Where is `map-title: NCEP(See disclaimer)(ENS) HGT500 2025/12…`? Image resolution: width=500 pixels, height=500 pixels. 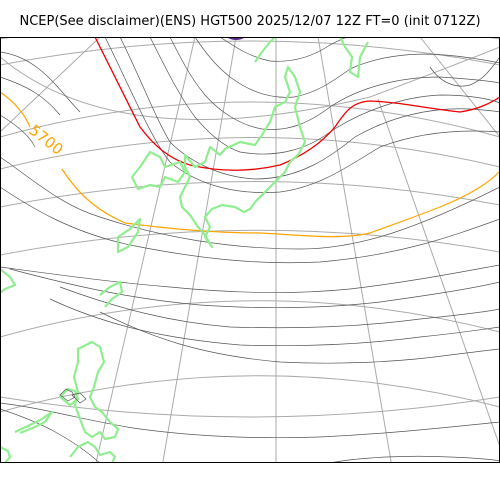
map-title: NCEP(See disclaimer)(ENS) HGT500 2025/12… is located at coordinates (250, 21).